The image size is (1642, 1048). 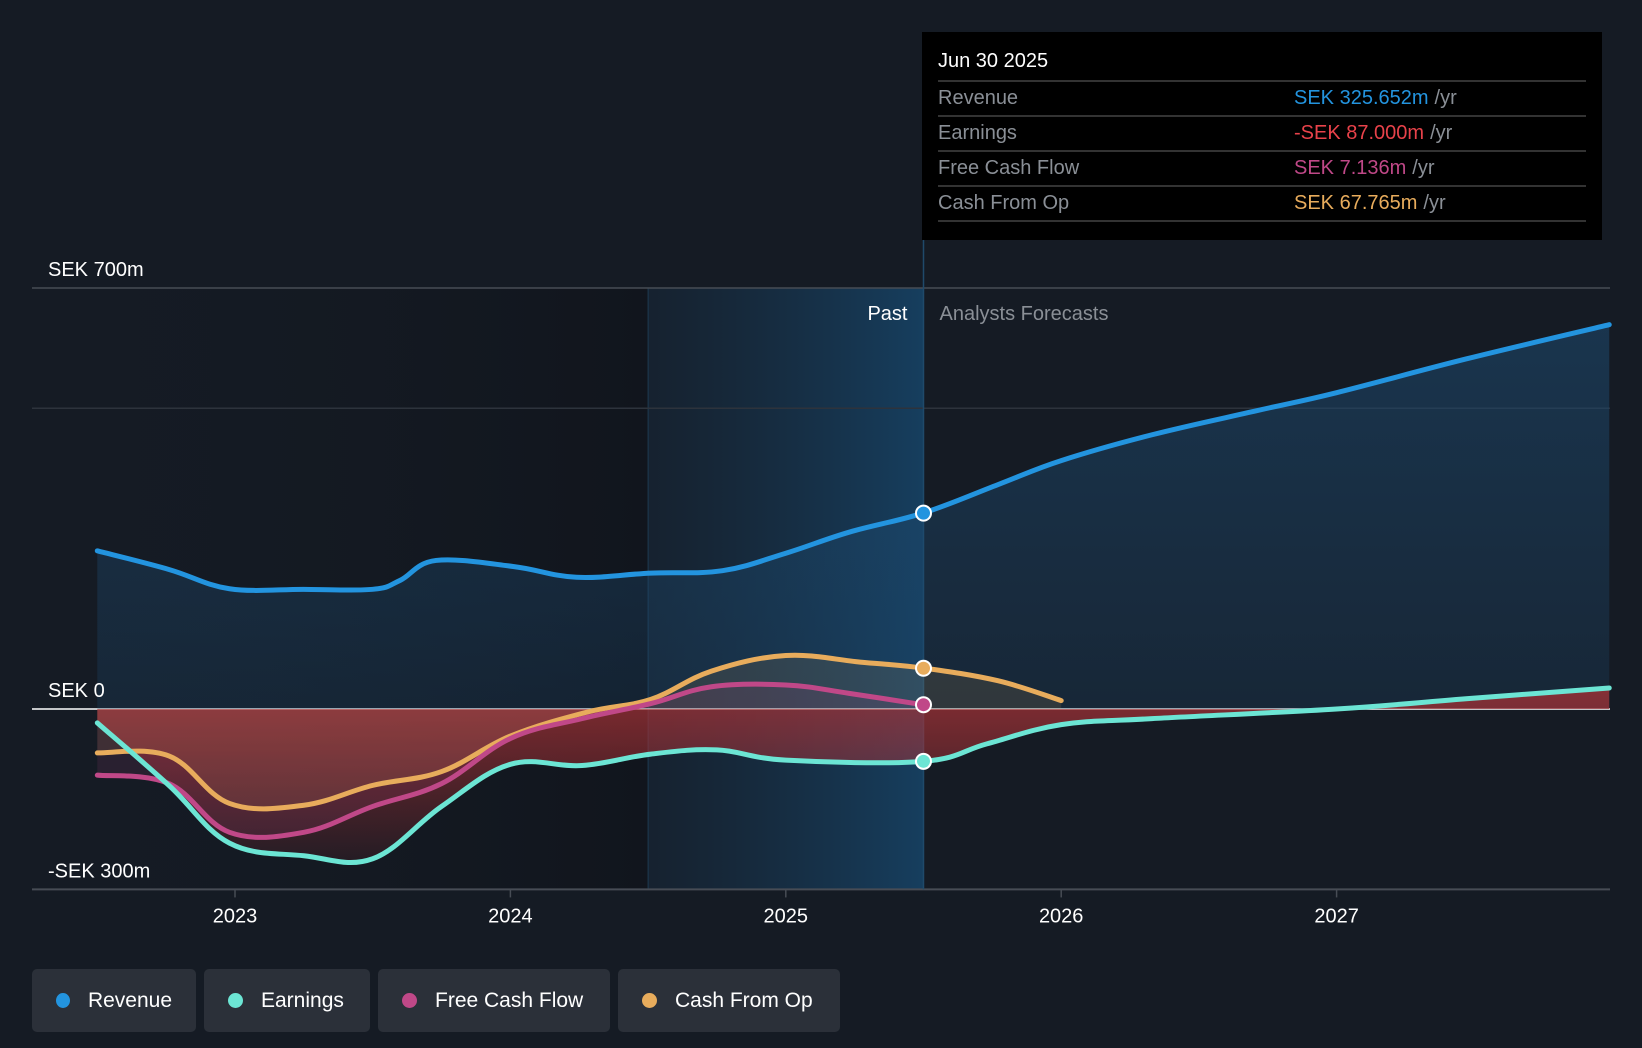 What do you see at coordinates (1350, 168) in the screenshot?
I see `tooltip-value: SEK 7.136m` at bounding box center [1350, 168].